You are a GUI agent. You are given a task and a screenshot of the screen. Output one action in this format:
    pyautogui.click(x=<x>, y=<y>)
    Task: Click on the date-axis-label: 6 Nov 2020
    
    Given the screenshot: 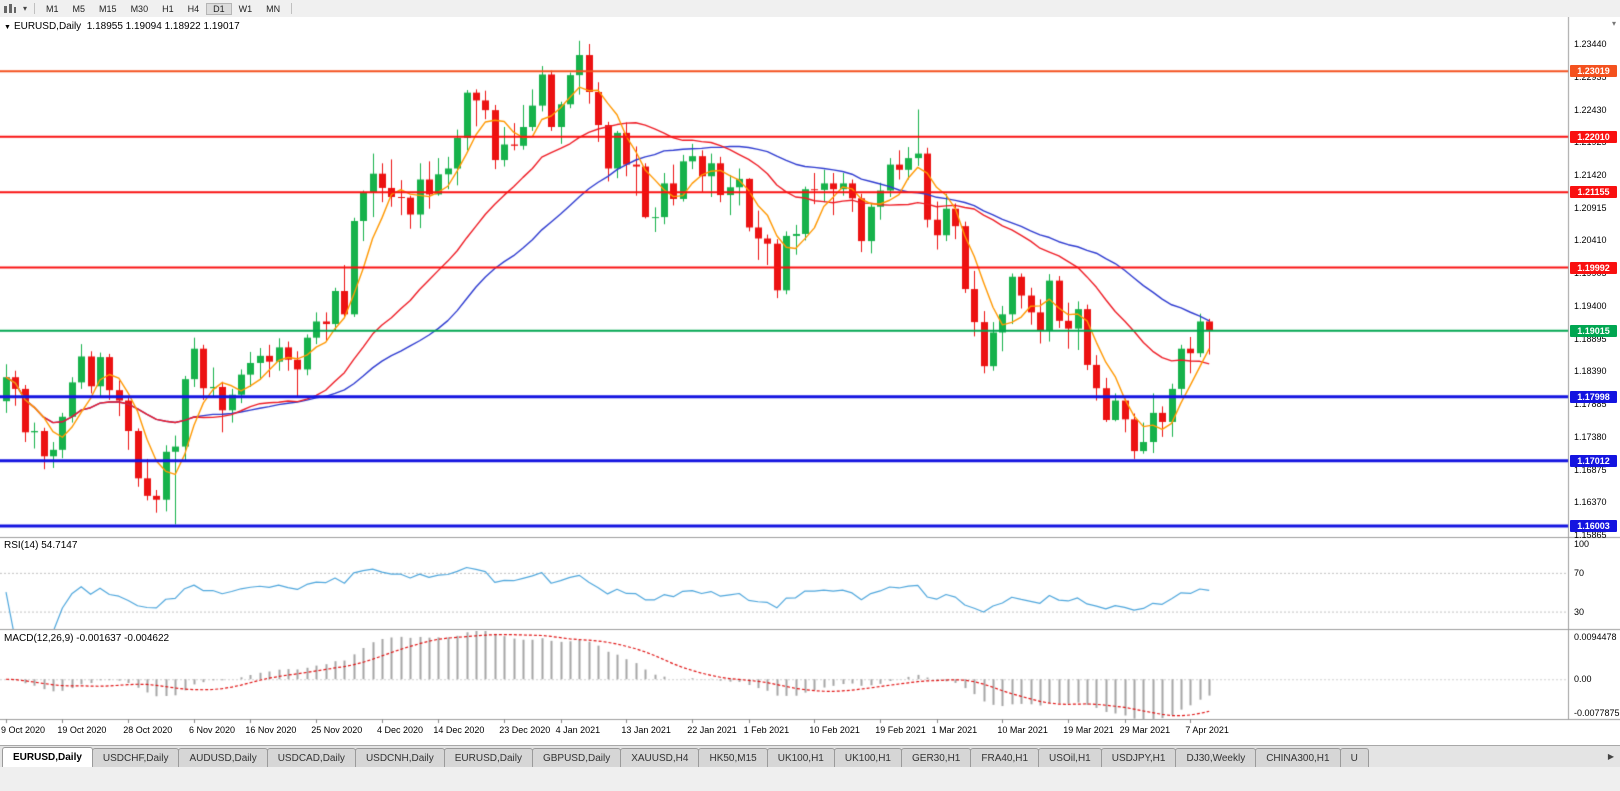 What is the action you would take?
    pyautogui.click(x=212, y=730)
    